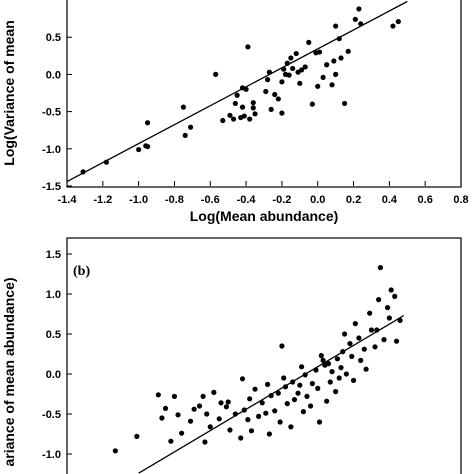 Image resolution: width=474 pixels, height=474 pixels. I want to click on y-axis-label-a: Log(Variance of mean, so click(9, 92).